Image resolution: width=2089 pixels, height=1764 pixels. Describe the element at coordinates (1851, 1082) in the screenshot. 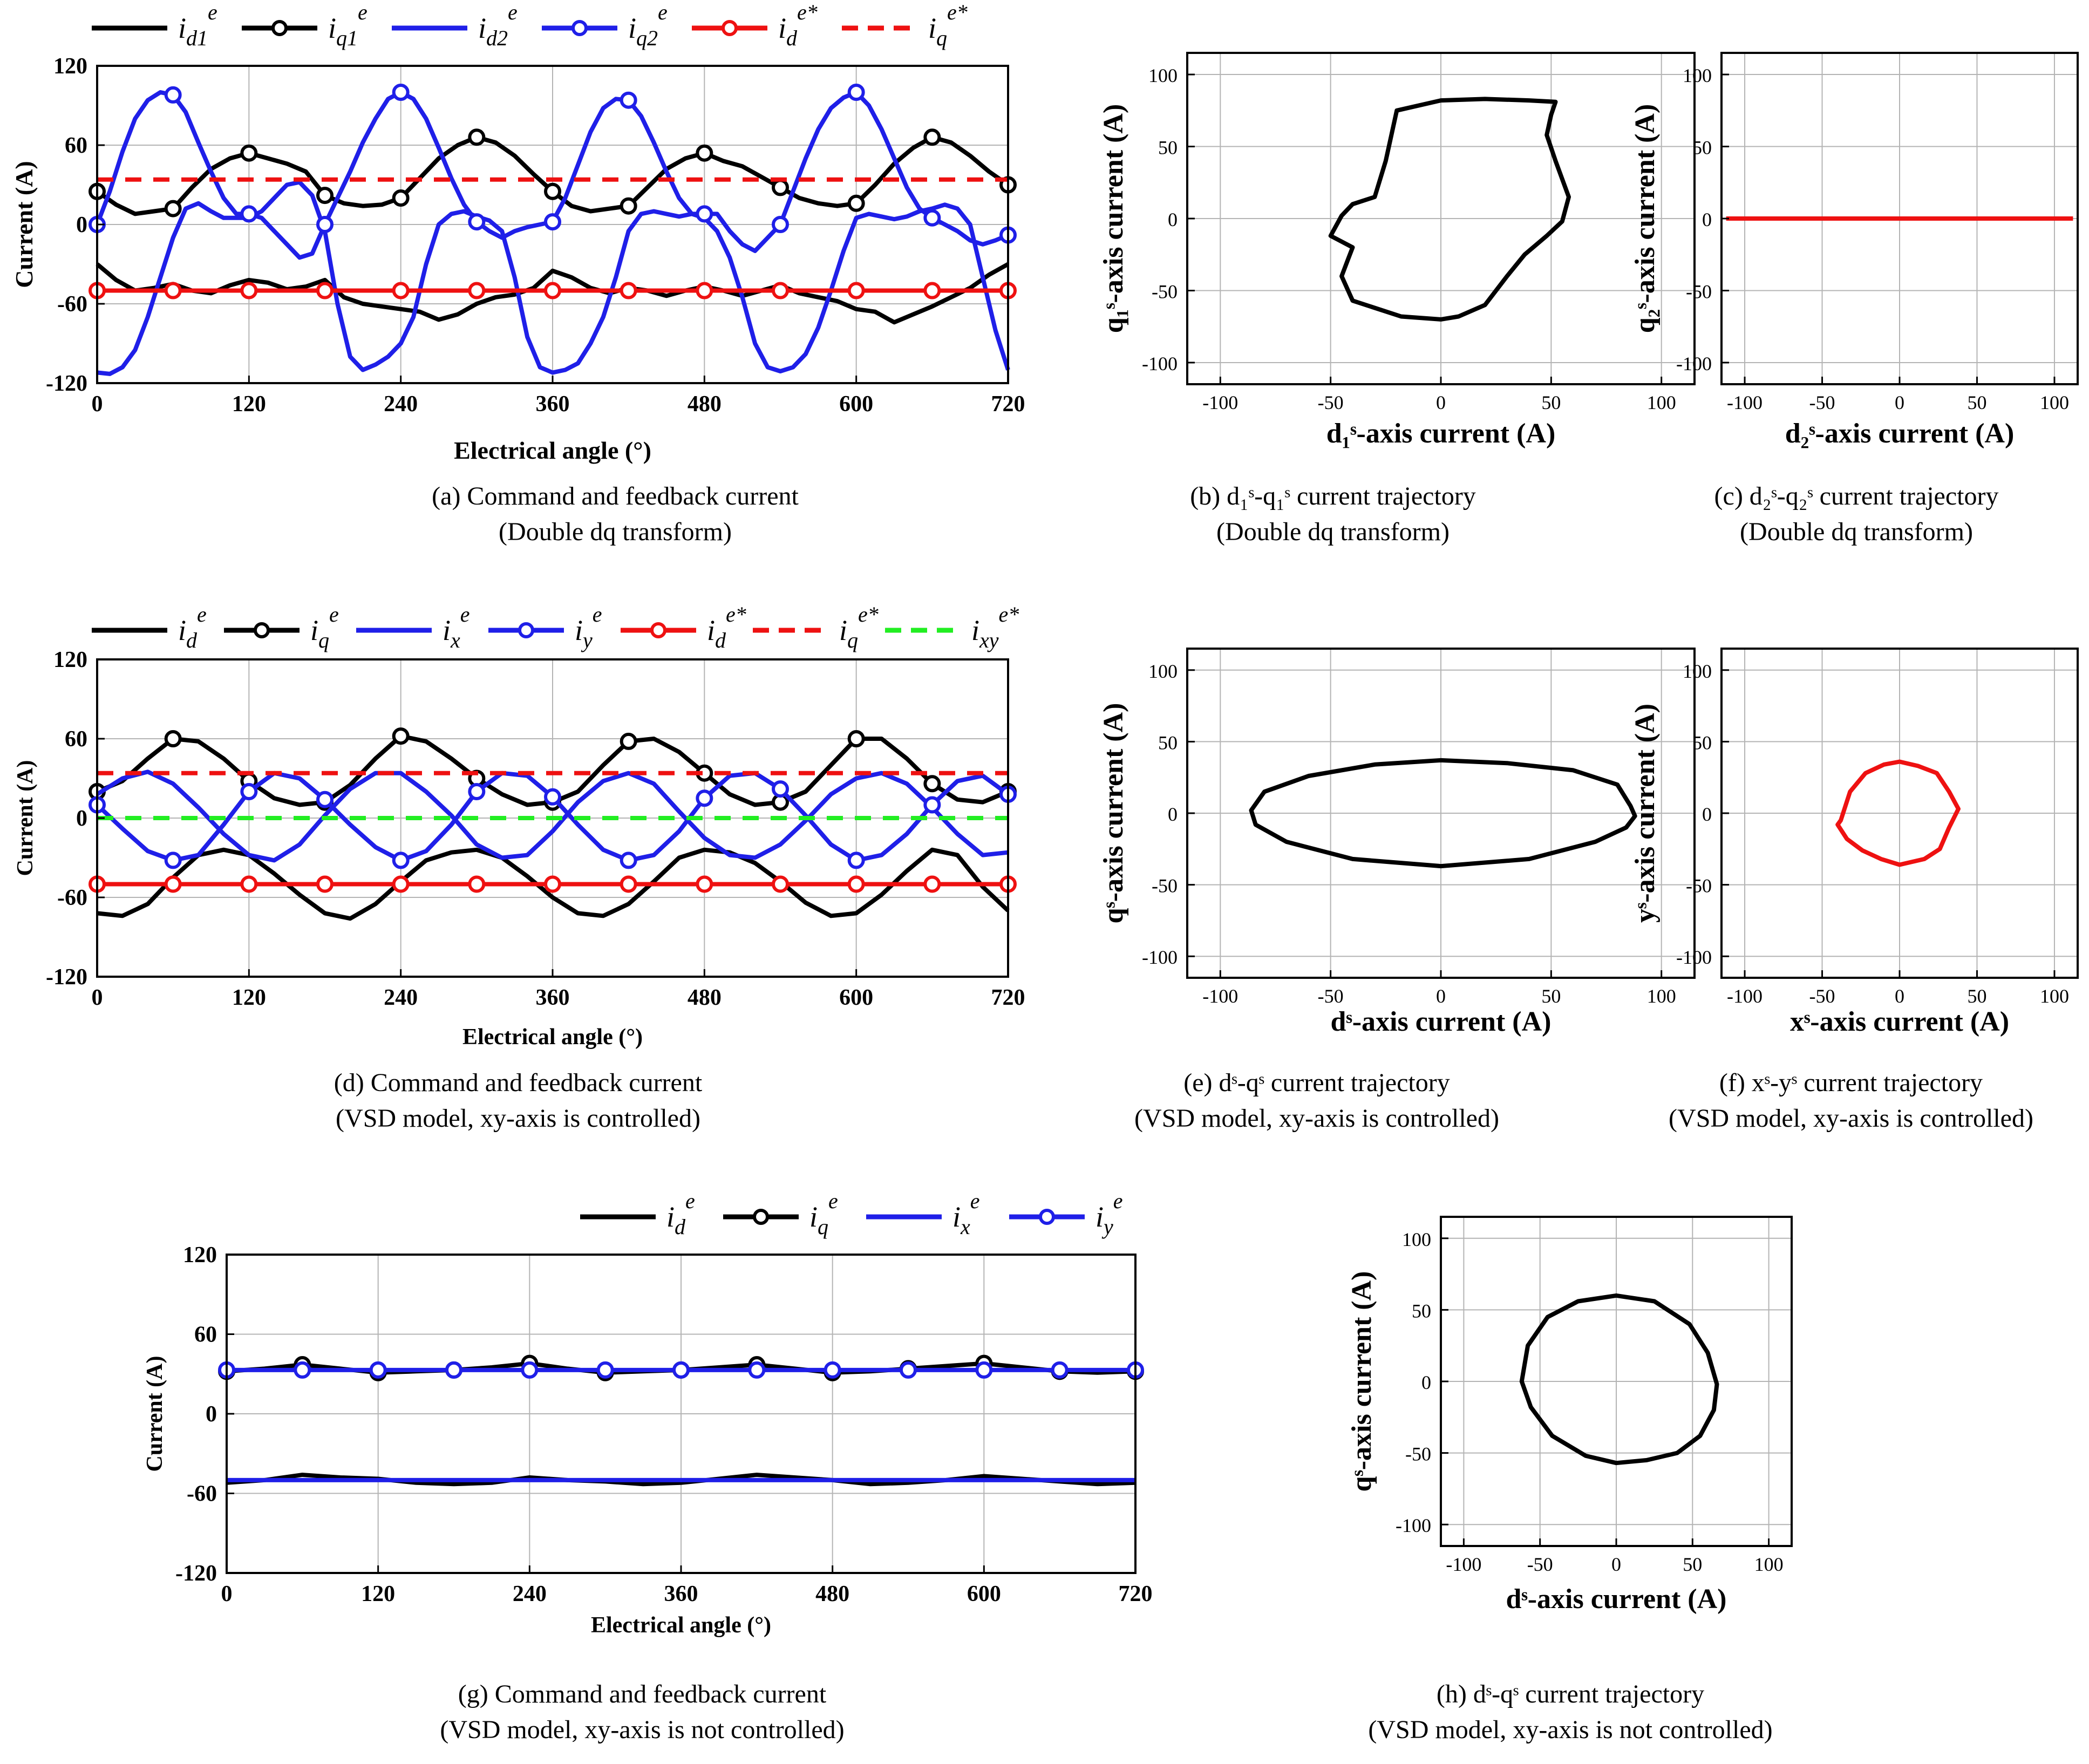

I see `caption-line-1: (f) xˢ-yˢ current trajectory` at that location.